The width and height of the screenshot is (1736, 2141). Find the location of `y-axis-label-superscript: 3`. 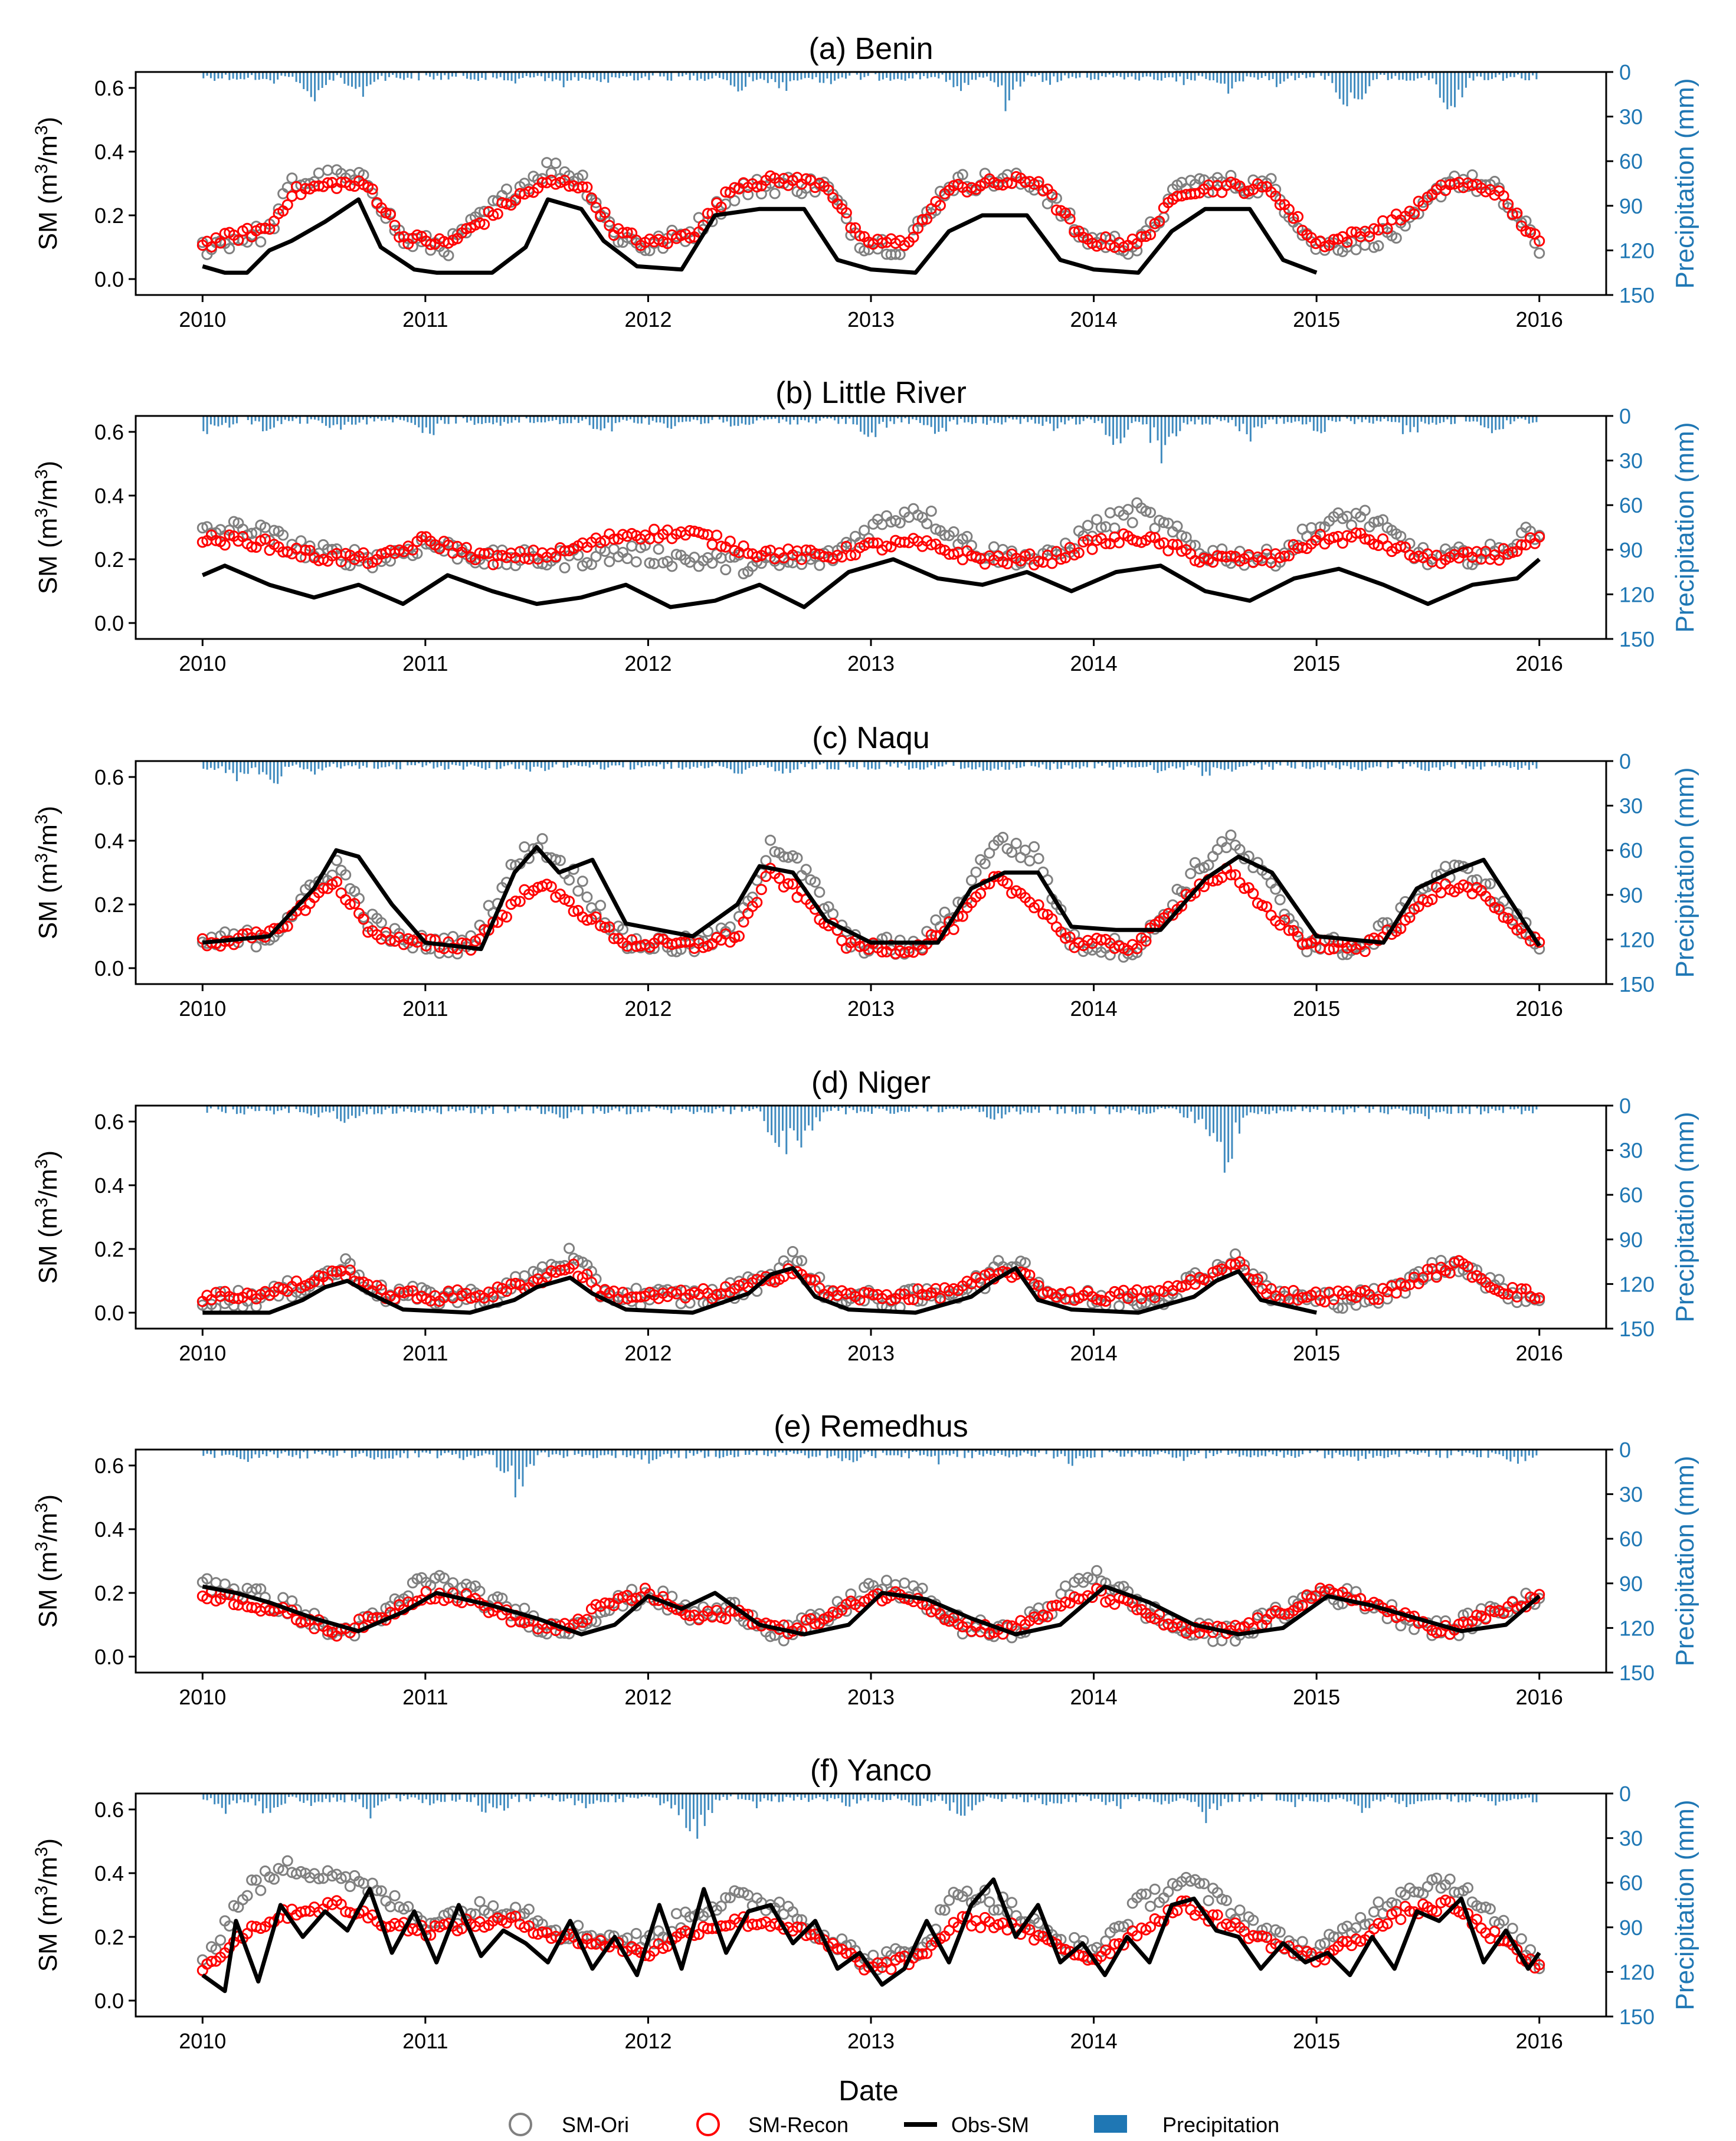

y-axis-label-superscript: 3 is located at coordinates (41, 169).